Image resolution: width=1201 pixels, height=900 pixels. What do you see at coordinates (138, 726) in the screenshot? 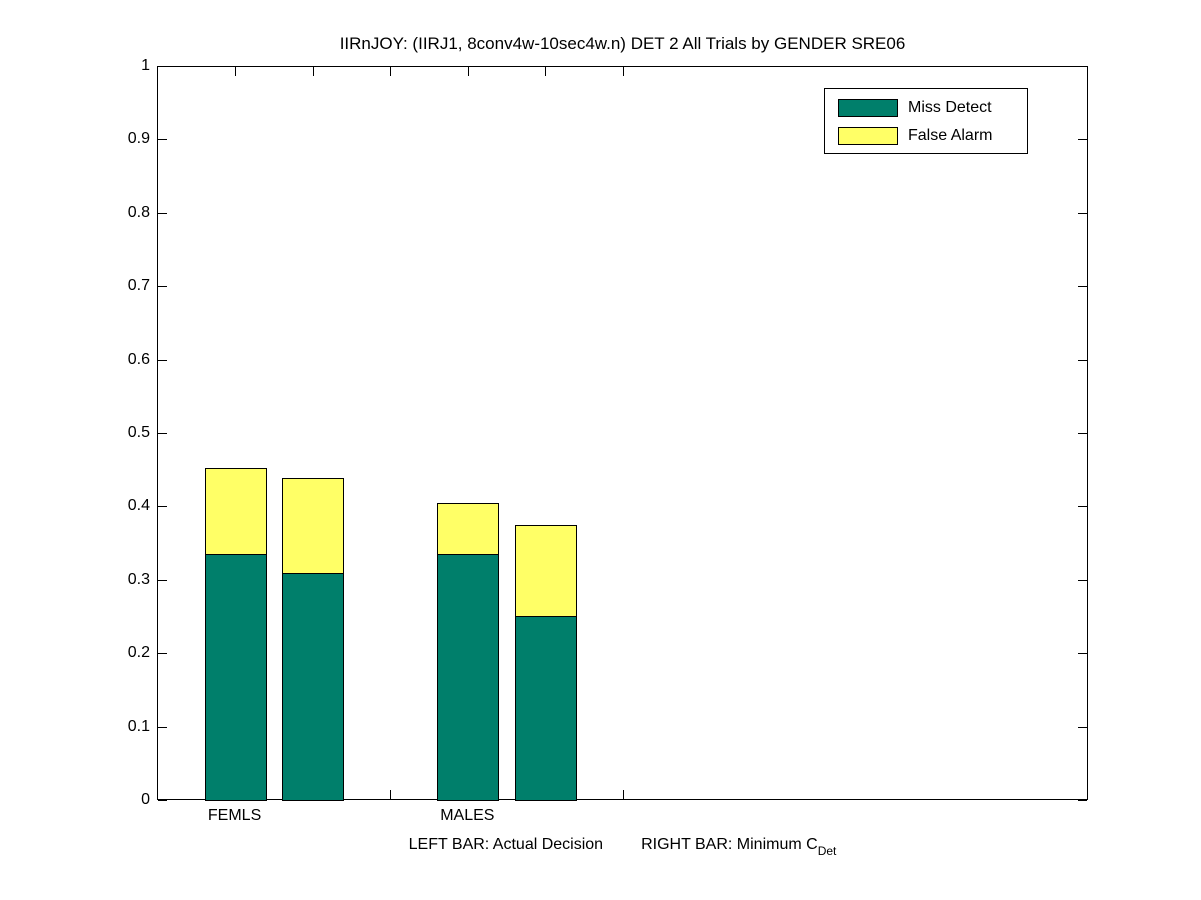
I see `y-tick-label: 0.1` at bounding box center [138, 726].